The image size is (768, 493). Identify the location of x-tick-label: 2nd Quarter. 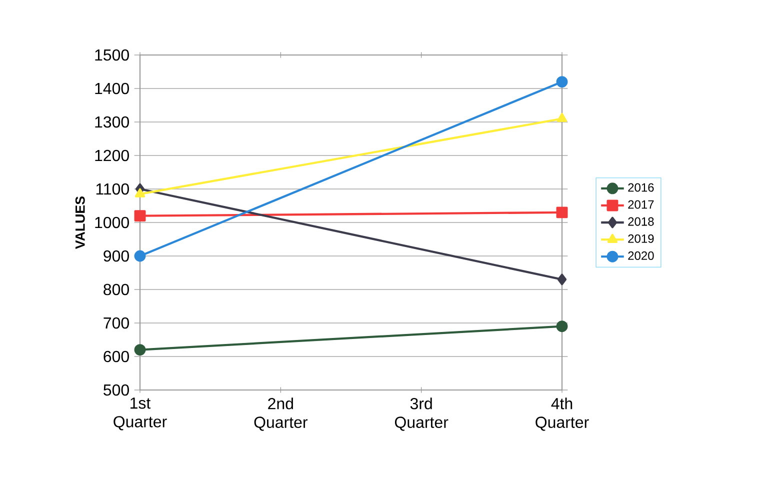
(281, 414).